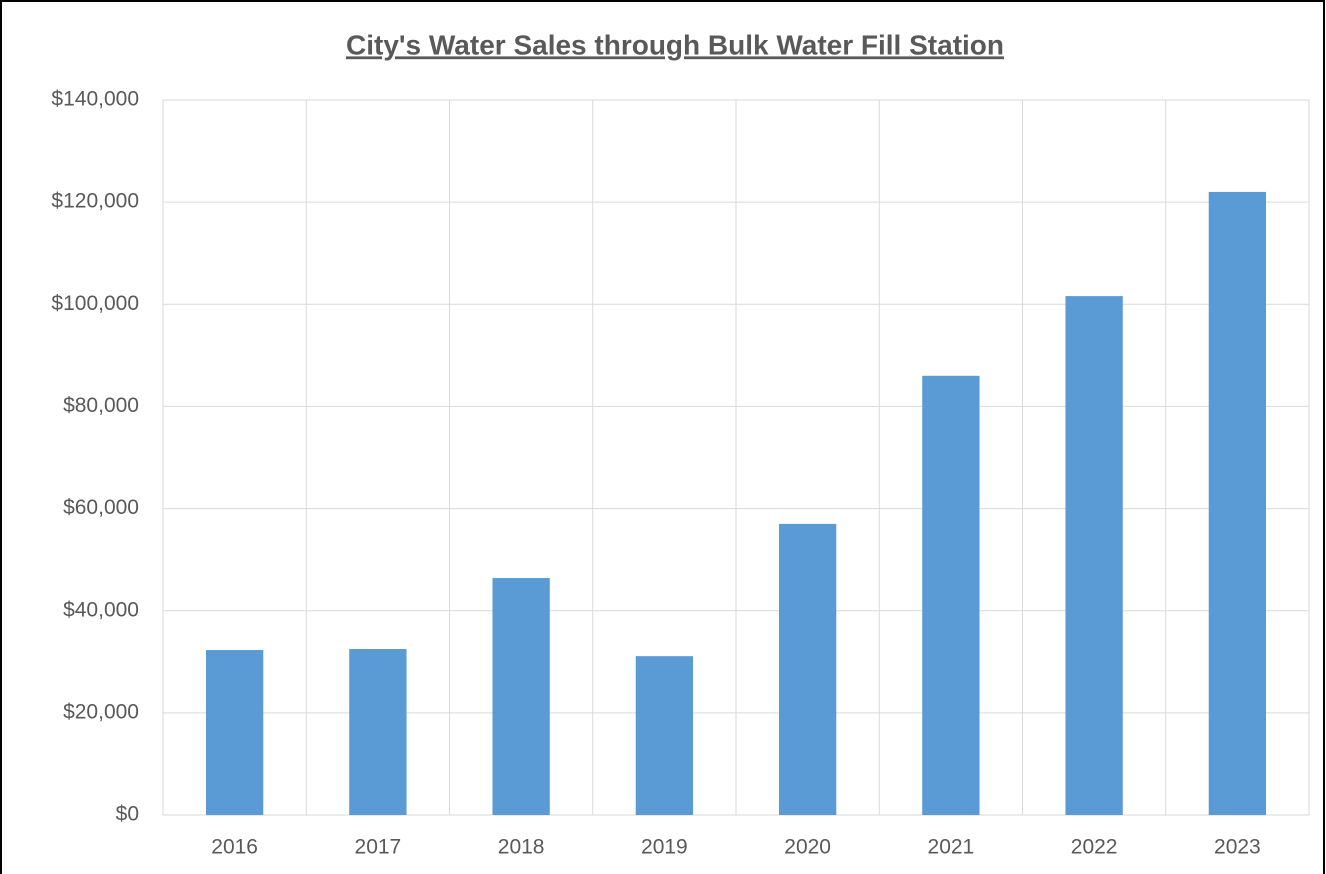  I want to click on y-tick-label: $140,000, so click(95, 99).